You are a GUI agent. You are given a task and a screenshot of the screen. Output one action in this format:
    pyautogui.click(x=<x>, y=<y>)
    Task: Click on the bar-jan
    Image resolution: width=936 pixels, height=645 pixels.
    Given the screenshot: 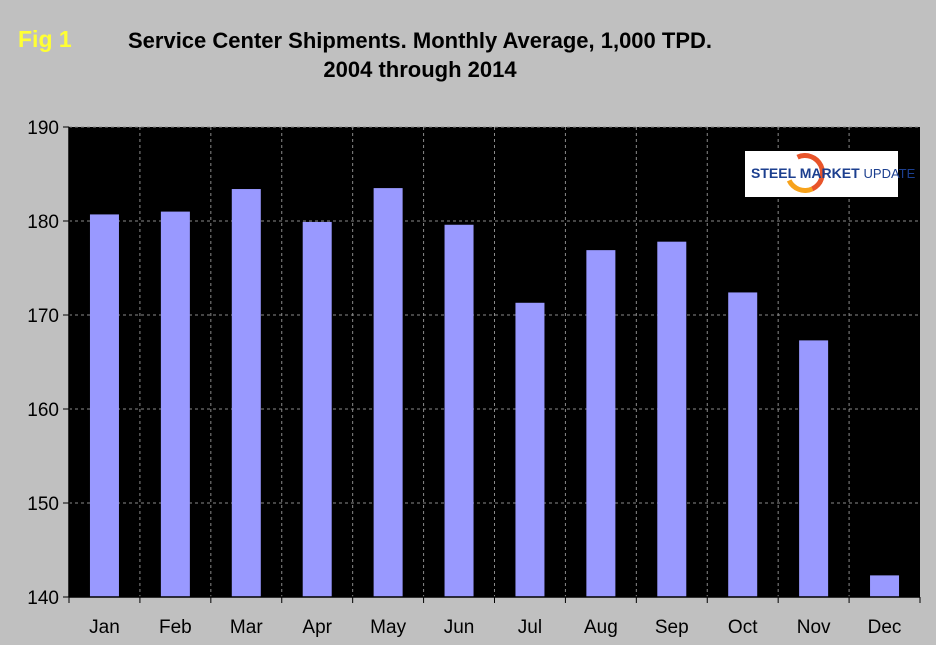 What is the action you would take?
    pyautogui.click(x=104, y=406)
    